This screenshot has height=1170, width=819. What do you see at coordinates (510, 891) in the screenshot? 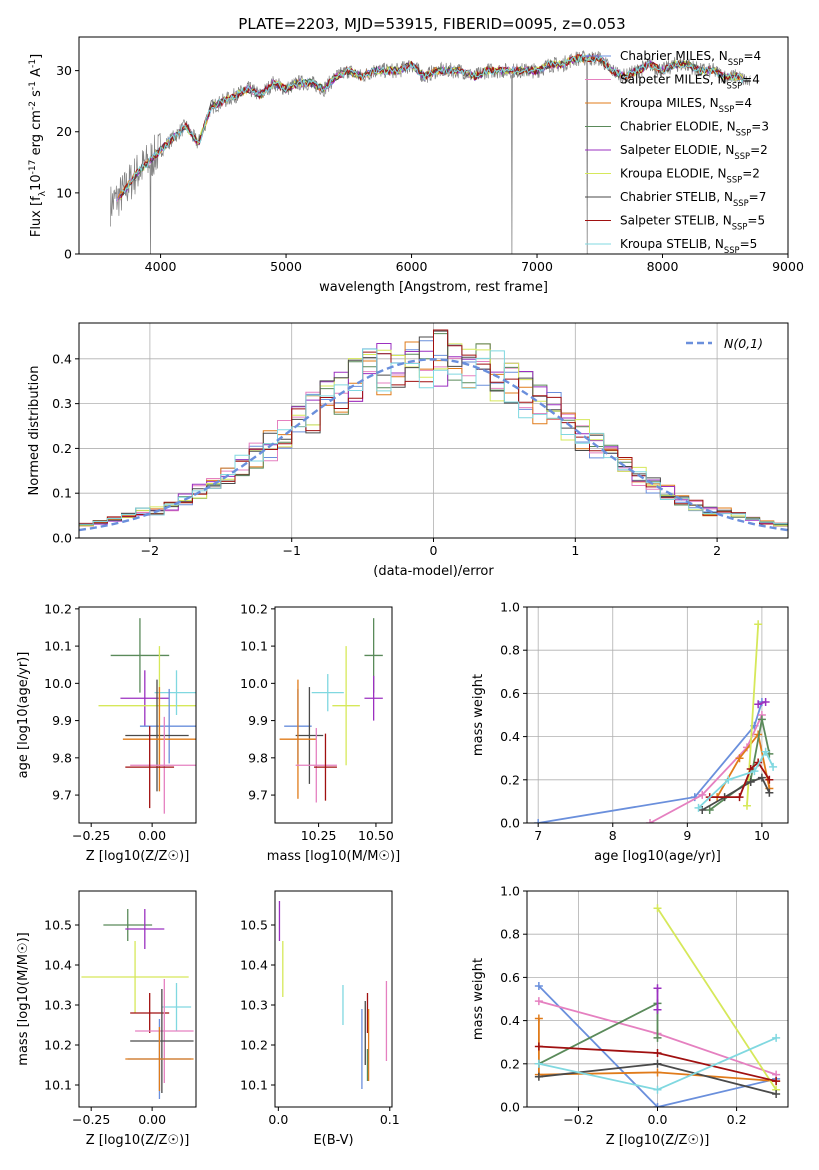
I see `y-tick-label: 1.0` at bounding box center [510, 891].